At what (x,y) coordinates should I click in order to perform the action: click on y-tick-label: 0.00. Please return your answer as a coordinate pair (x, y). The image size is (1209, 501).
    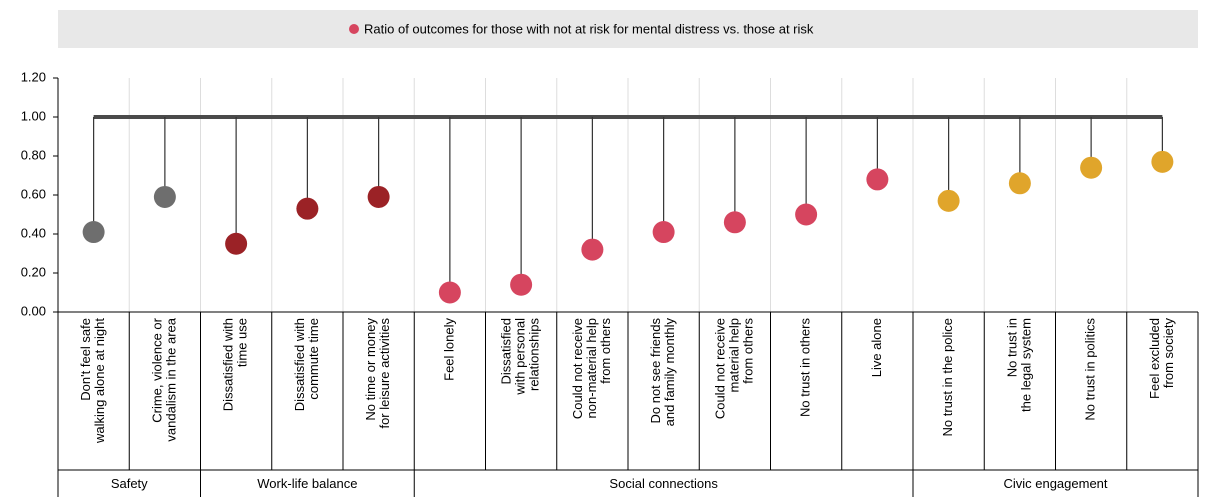
    Looking at the image, I should click on (33, 310).